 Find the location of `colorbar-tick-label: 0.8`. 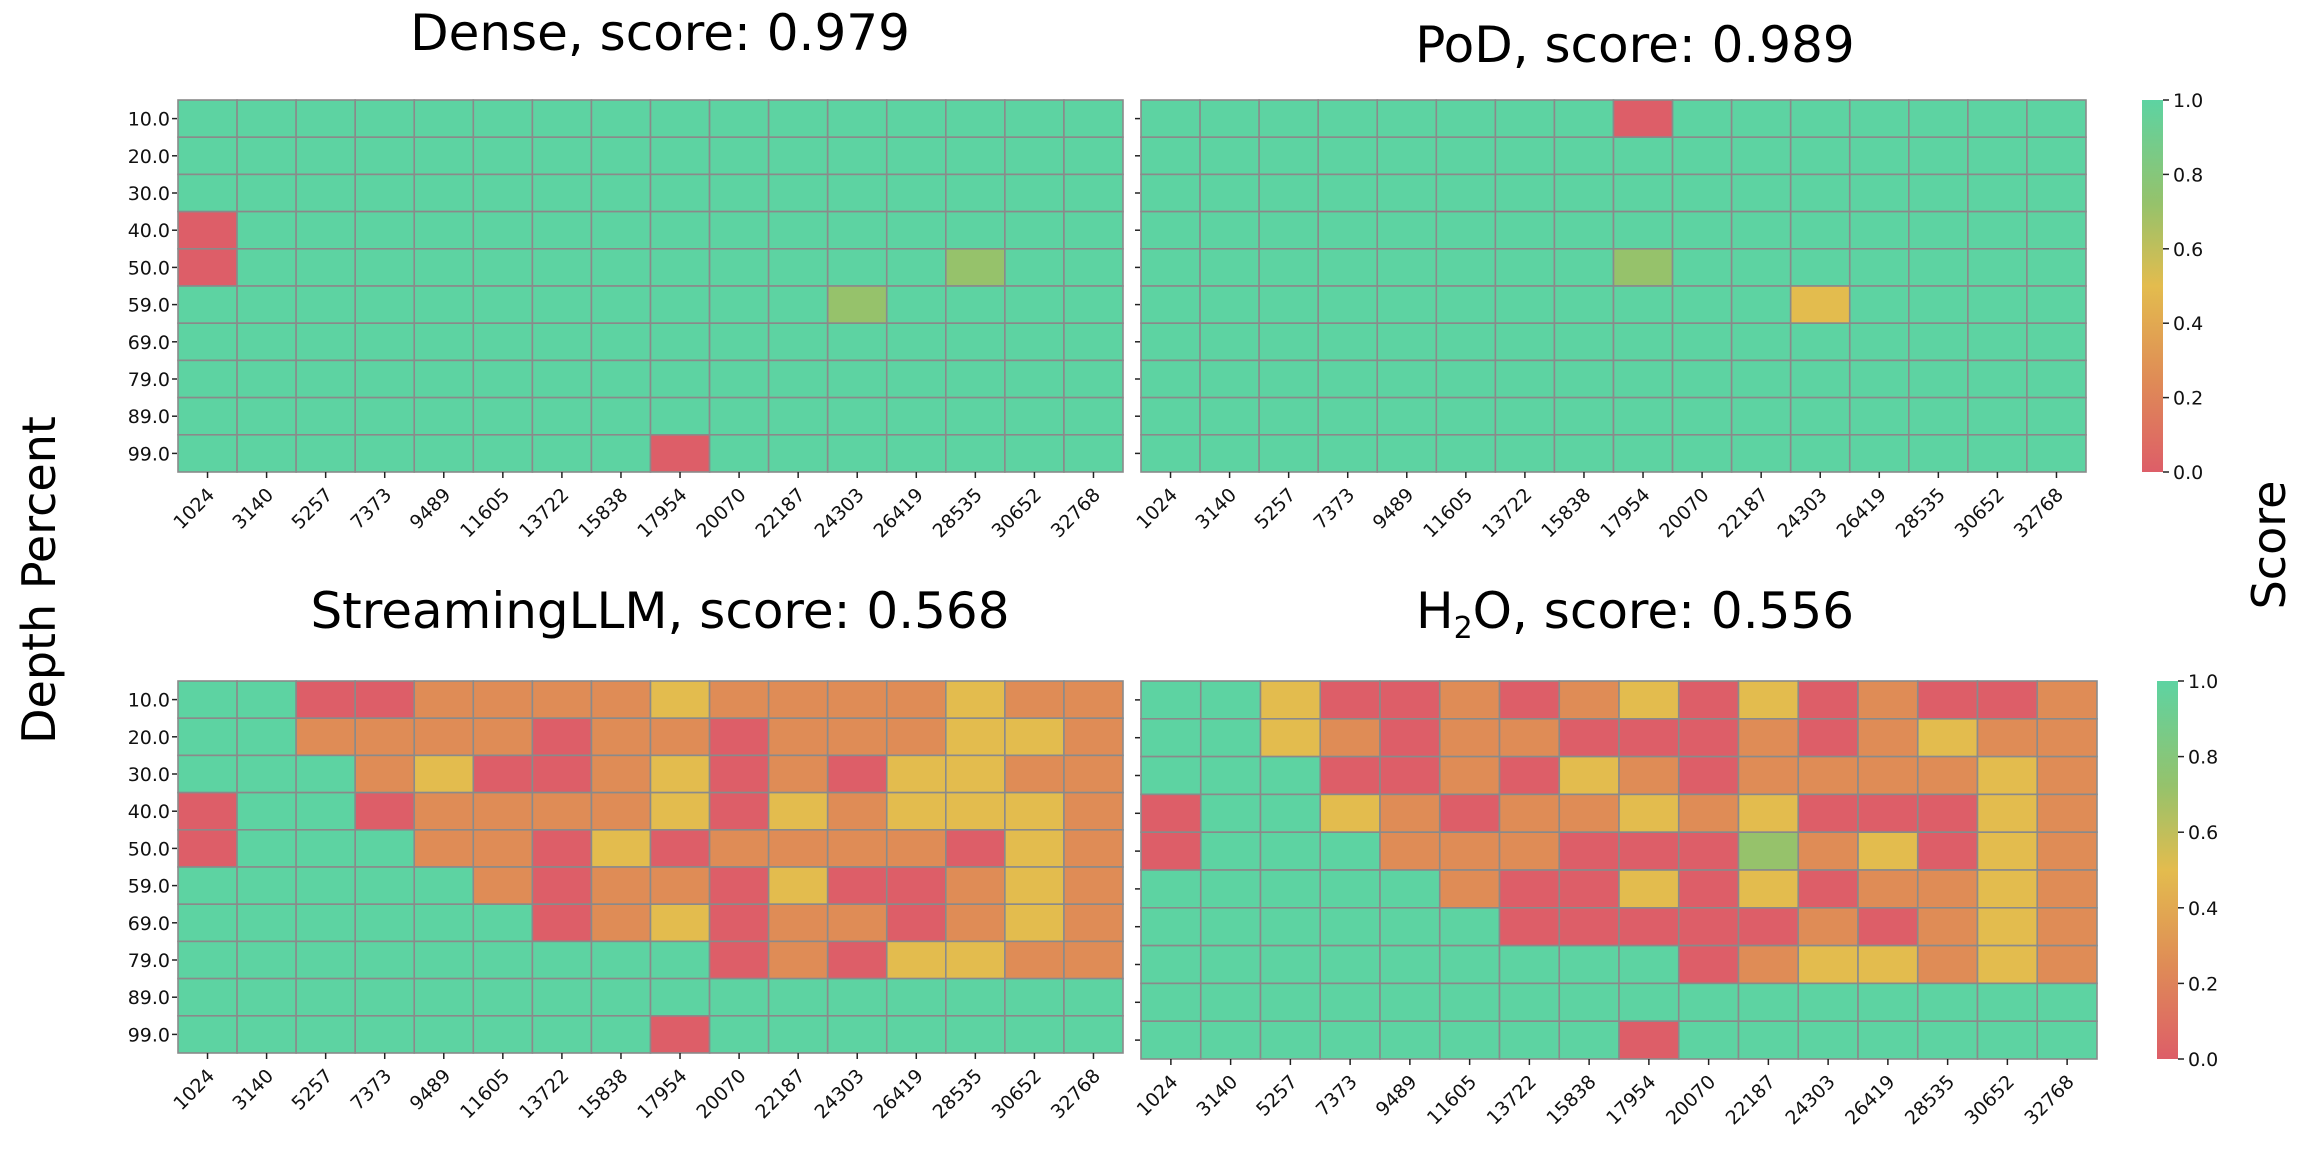

colorbar-tick-label: 0.8 is located at coordinates (2188, 175).